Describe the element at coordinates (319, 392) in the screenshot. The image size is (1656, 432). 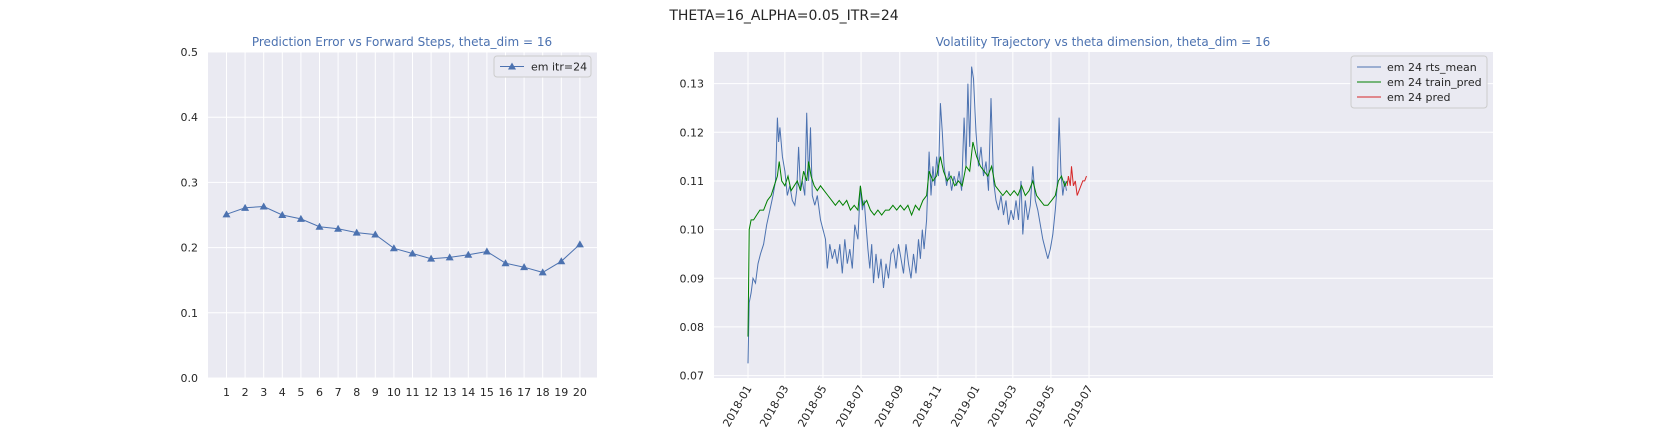
I see `x-tick-label: 6` at that location.